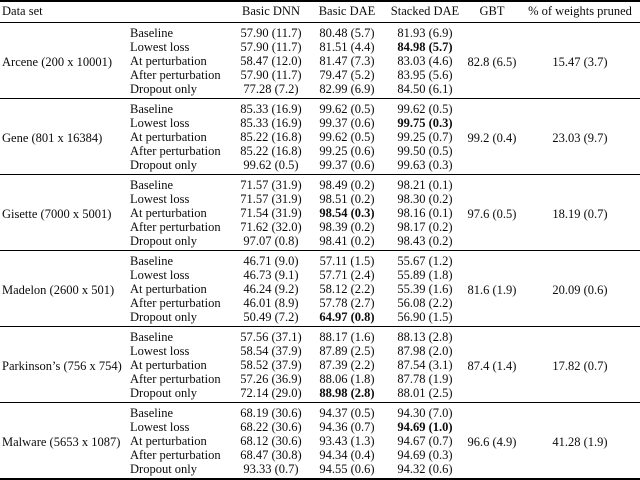 This screenshot has height=480, width=640. I want to click on value-cell: 58.54 (37.9), so click(271, 350).